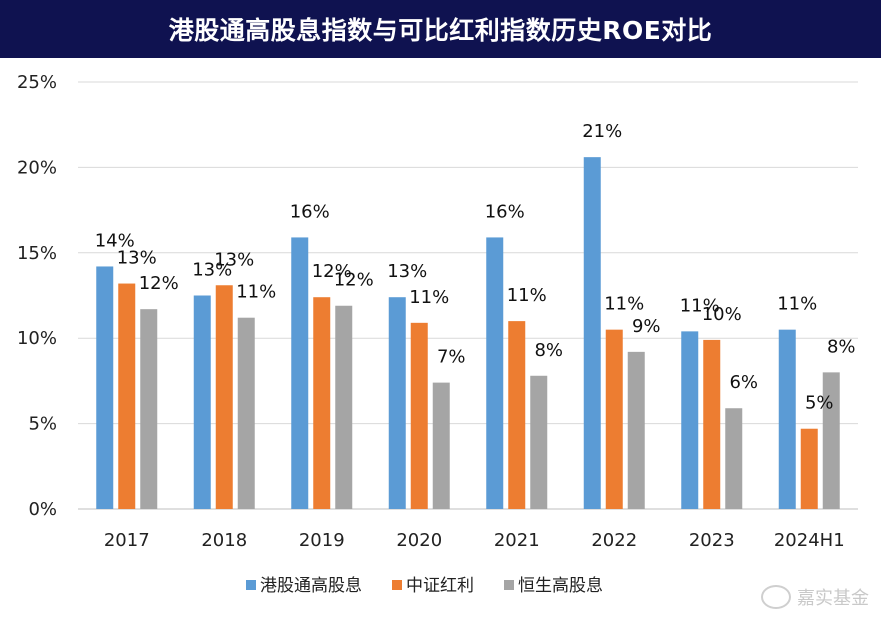 Image resolution: width=881 pixels, height=618 pixels. I want to click on legend-label: 港股通高股息, so click(311, 586).